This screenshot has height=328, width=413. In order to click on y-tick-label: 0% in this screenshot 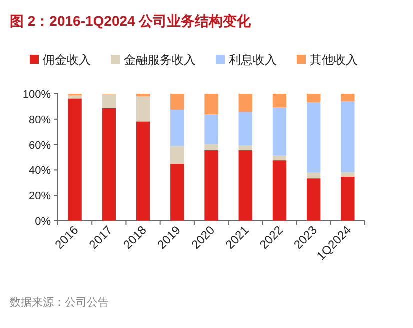, I will do `click(43, 222)`.